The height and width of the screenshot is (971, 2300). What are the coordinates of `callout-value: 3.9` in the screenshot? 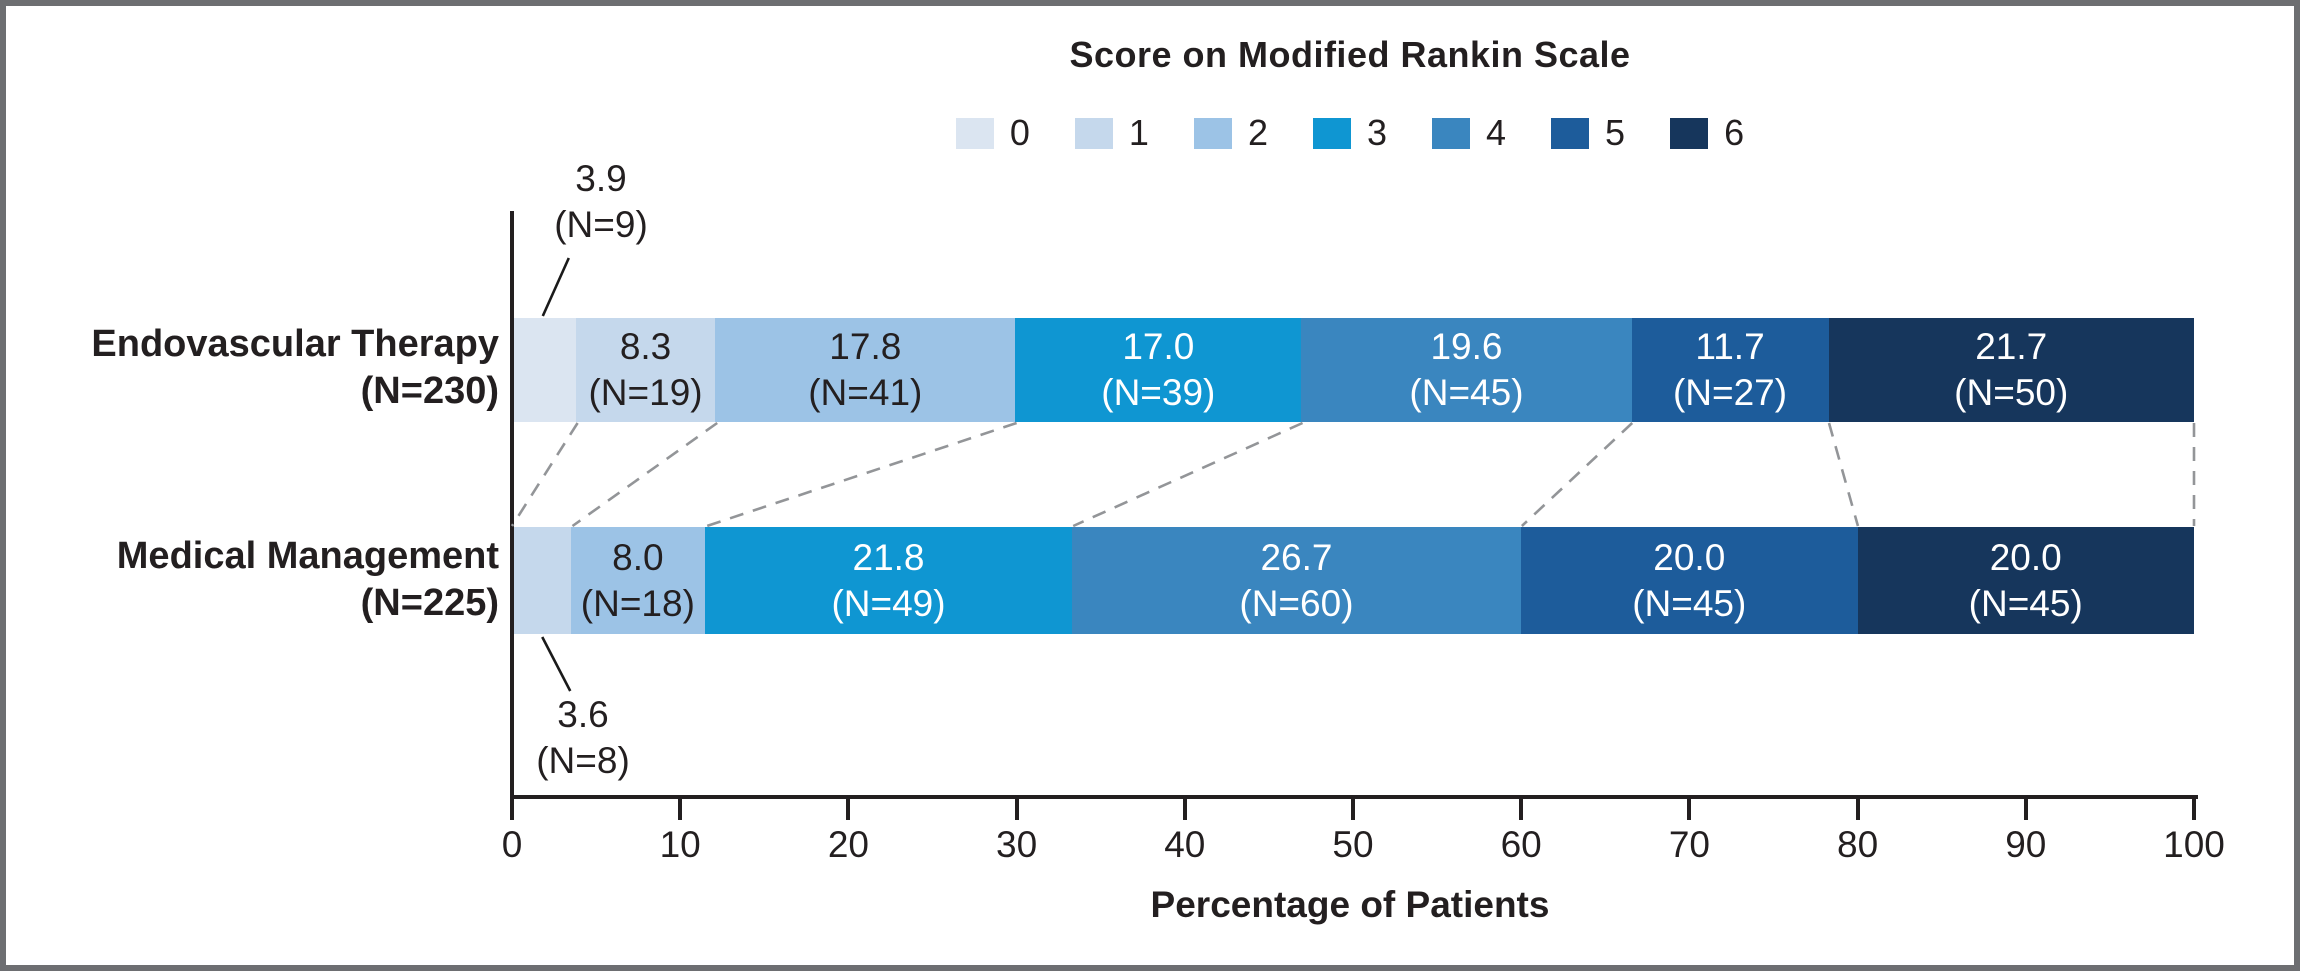 It's located at (601, 178).